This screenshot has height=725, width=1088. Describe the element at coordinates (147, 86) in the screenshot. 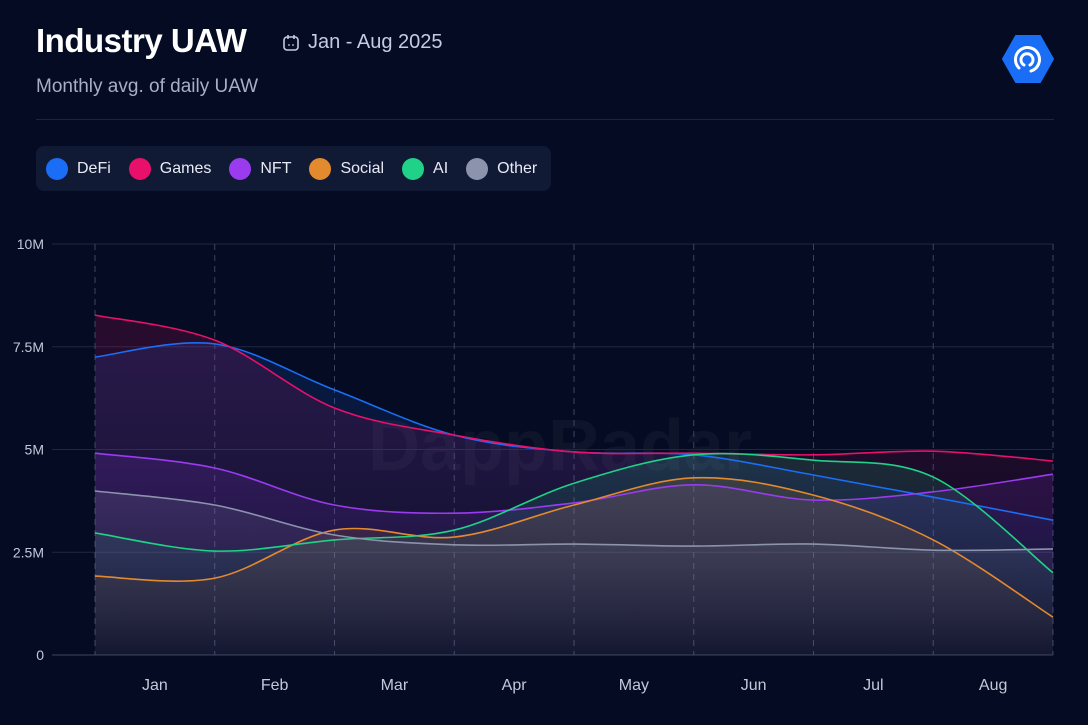

I see `subtitle: Monthly avg. of daily UAW` at that location.